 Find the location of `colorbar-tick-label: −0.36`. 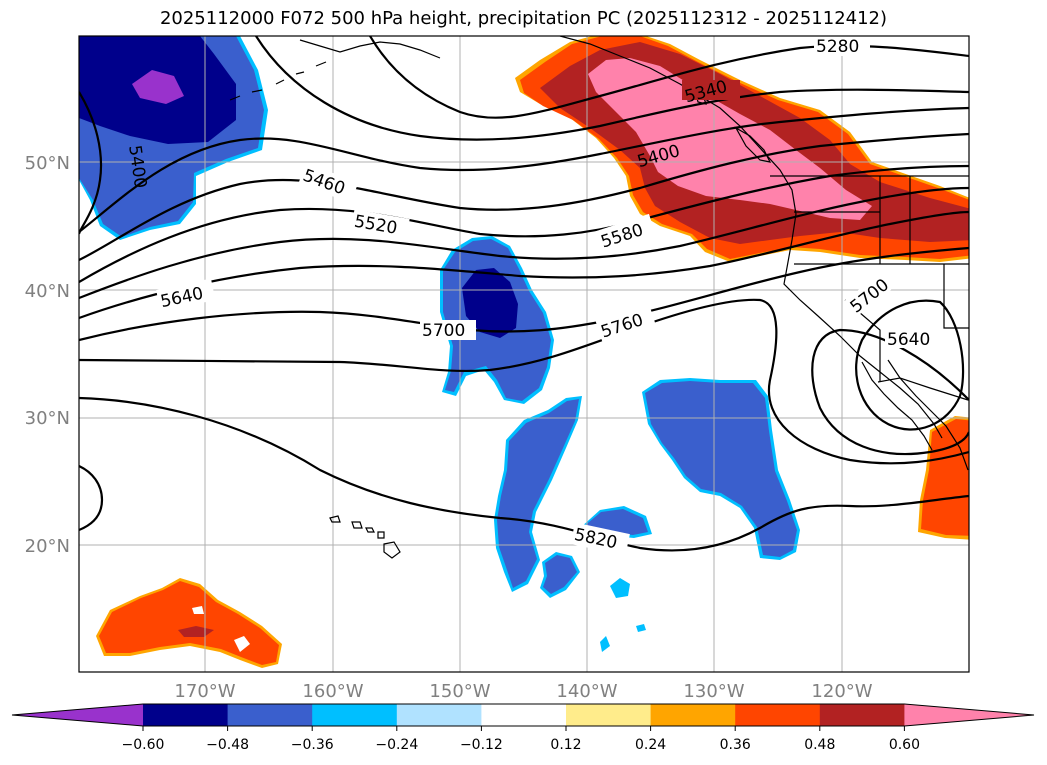

colorbar-tick-label: −0.36 is located at coordinates (312, 745).